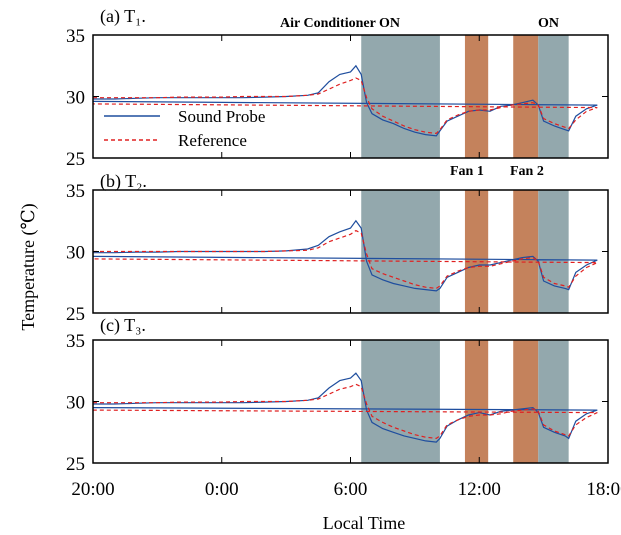  I want to click on panel-b-y-tick-label-25: 25, so click(75, 314).